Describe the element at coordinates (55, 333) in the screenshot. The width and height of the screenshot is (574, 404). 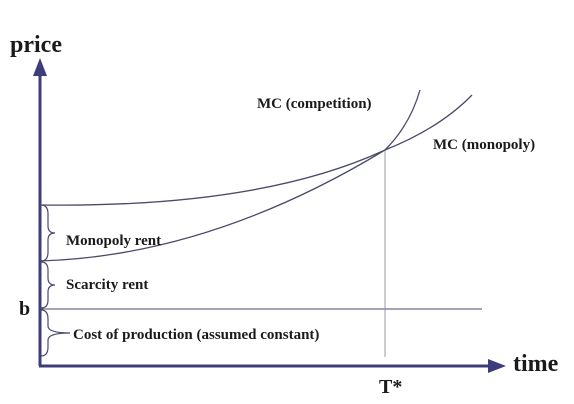
I see `brace-cost-of-production` at that location.